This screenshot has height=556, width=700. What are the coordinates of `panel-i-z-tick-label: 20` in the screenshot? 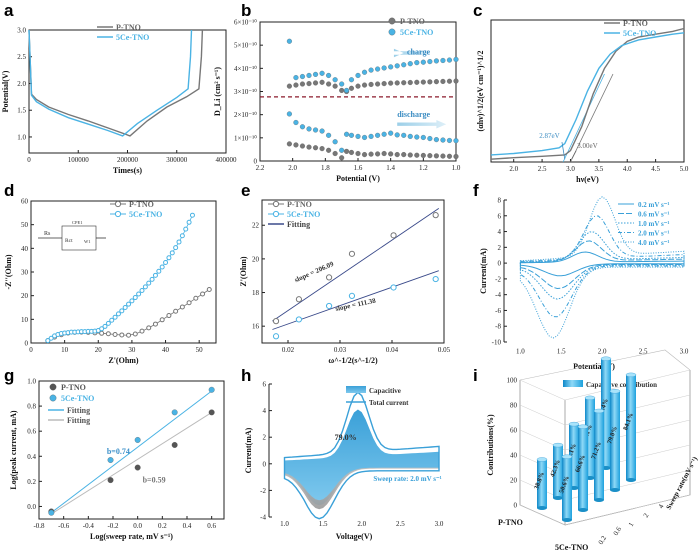 It's located at (514, 481).